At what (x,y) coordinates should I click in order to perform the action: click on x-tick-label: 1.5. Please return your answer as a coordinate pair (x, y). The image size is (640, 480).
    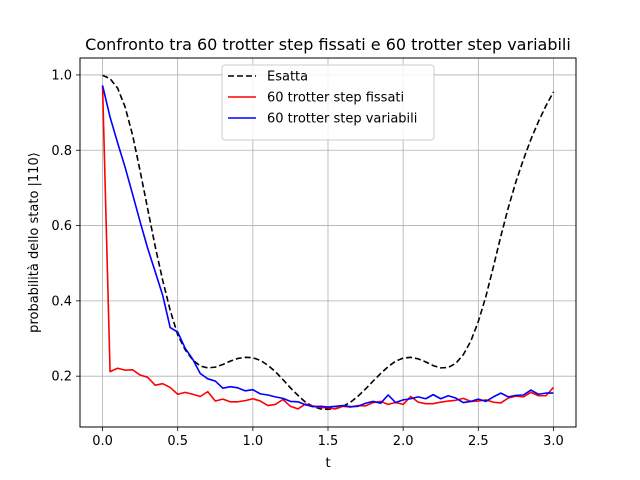
    Looking at the image, I should click on (328, 441).